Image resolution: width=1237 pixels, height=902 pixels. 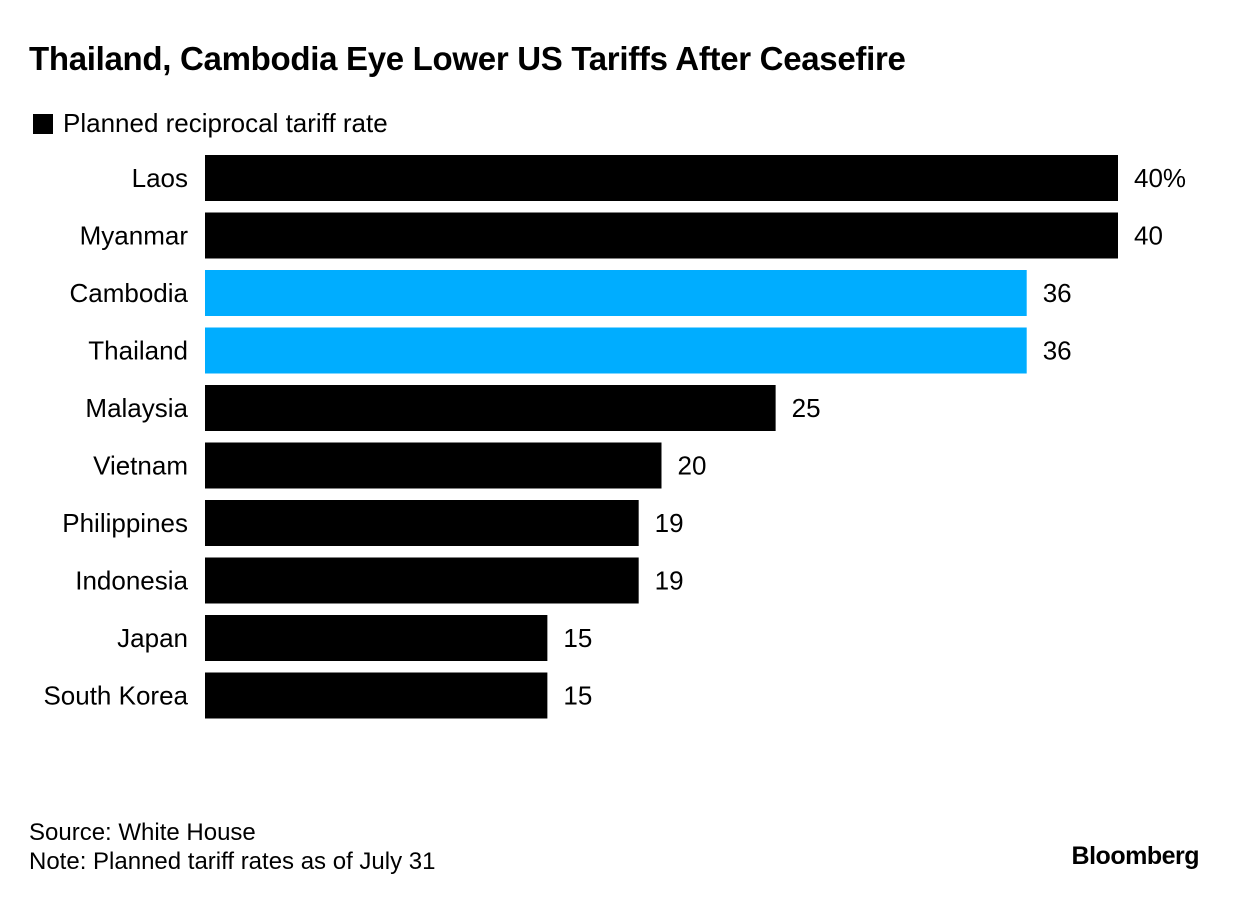 What do you see at coordinates (1148, 236) in the screenshot?
I see `value-label: 40` at bounding box center [1148, 236].